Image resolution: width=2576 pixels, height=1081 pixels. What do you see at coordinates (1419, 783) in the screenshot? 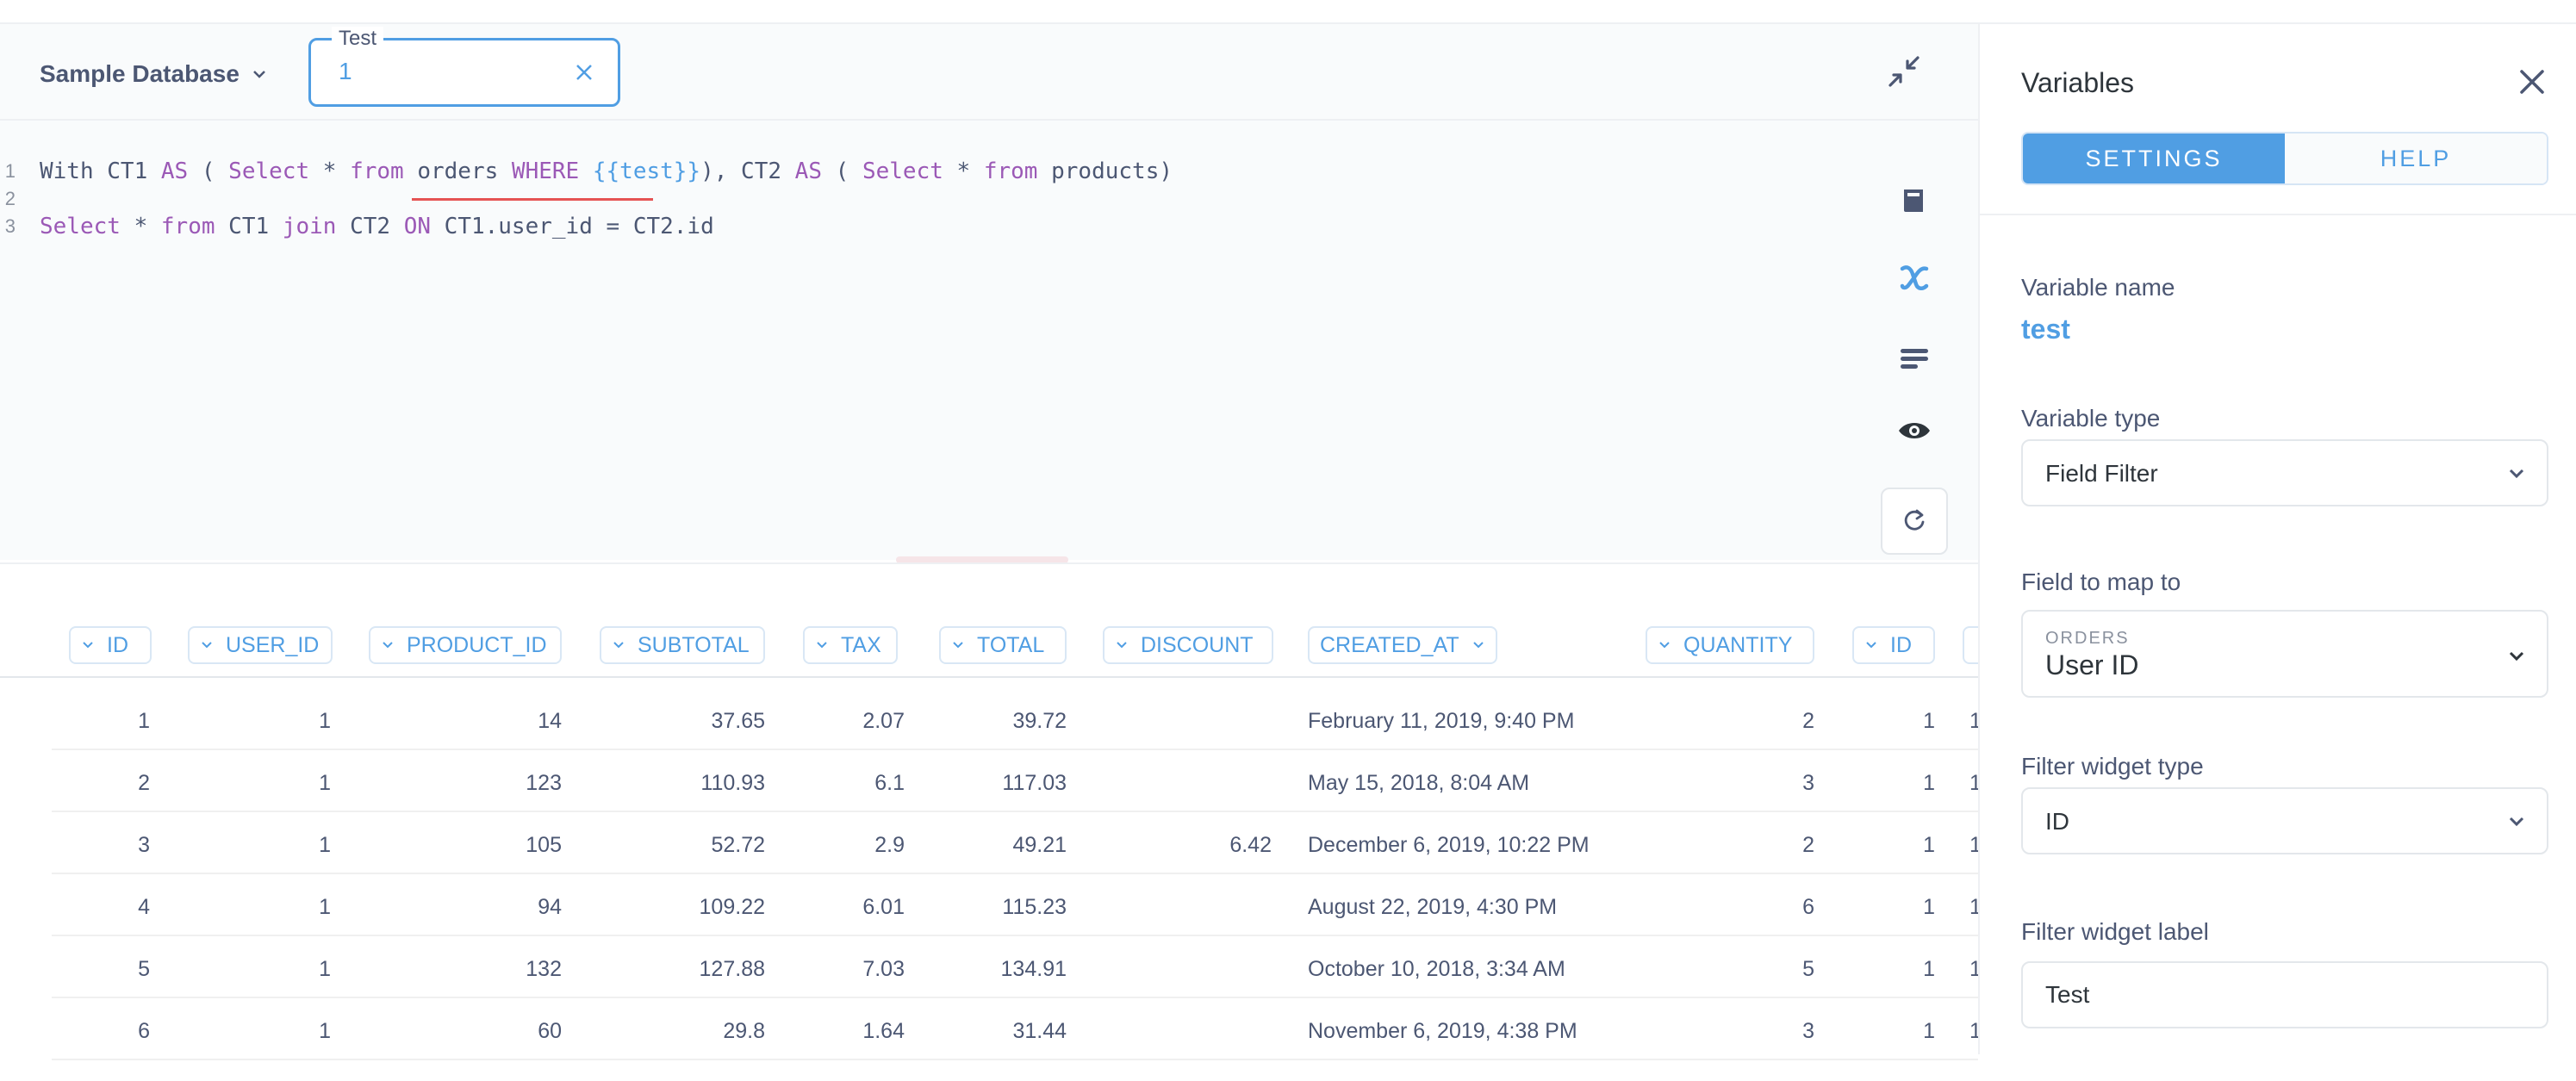
I see `table-cell: May 15, 2018, 8:04 AM` at bounding box center [1419, 783].